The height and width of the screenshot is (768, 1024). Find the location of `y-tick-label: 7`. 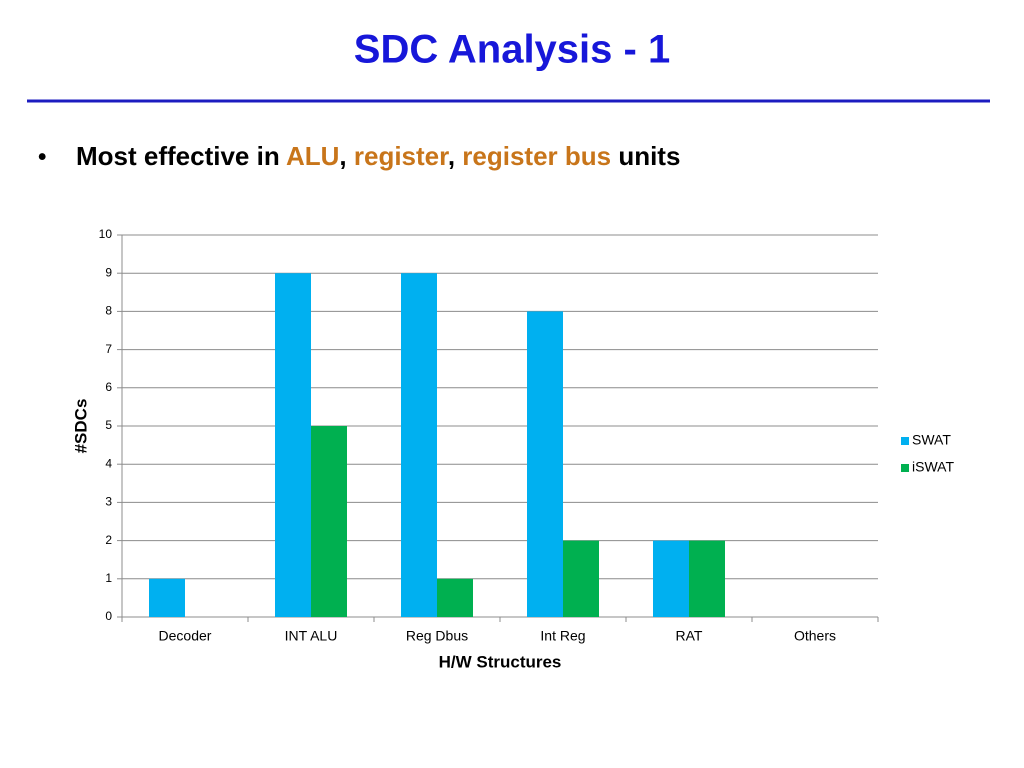

y-tick-label: 7 is located at coordinates (108, 349).